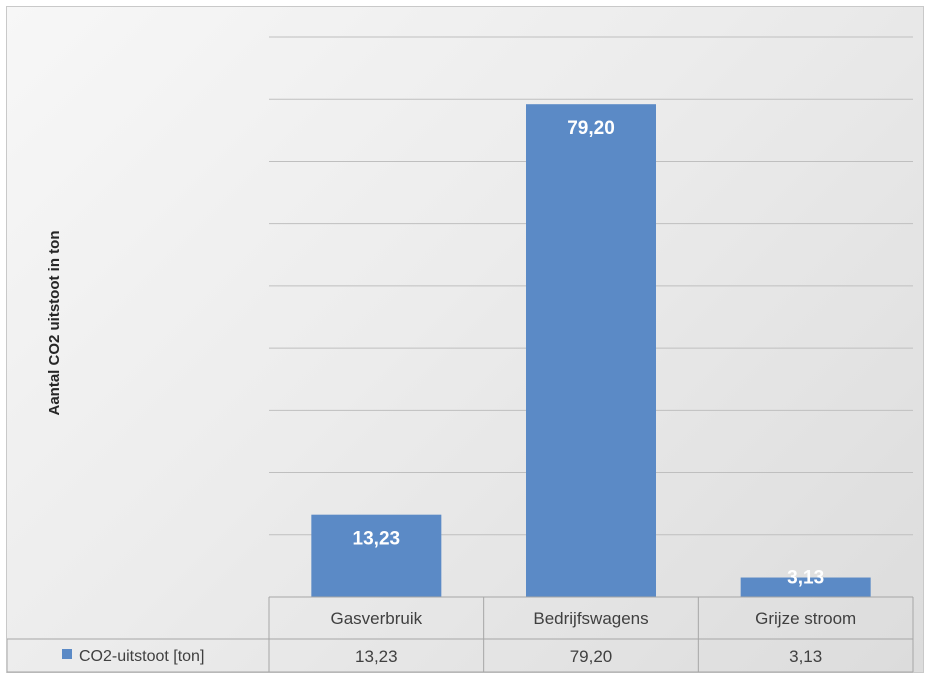 This screenshot has width=930, height=679. Describe the element at coordinates (141, 656) in the screenshot. I see `legend-label: CO2-uitstoot [ton]` at that location.